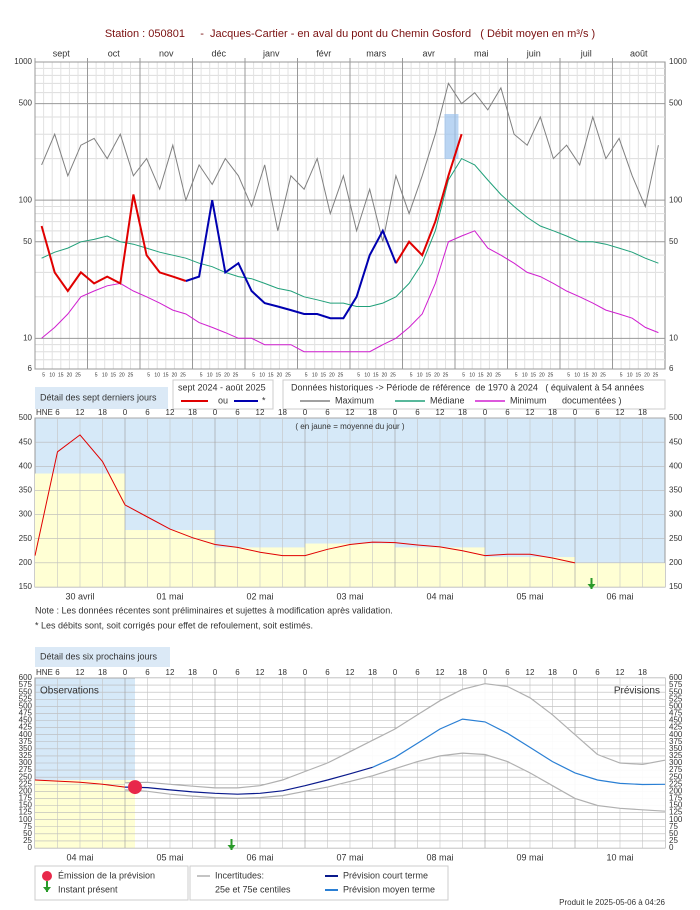 This screenshot has height=910, width=700. What do you see at coordinates (676, 734) in the screenshot?
I see `y2-tick-label: 400` at bounding box center [676, 734].